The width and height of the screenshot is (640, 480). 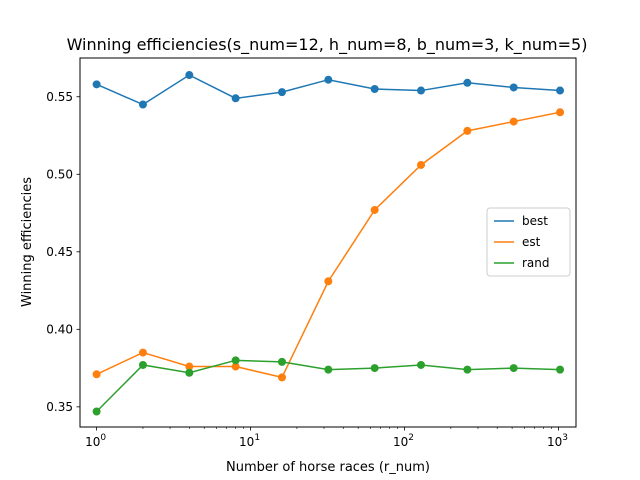 I want to click on x-tick-label: 10³, so click(x=557, y=441).